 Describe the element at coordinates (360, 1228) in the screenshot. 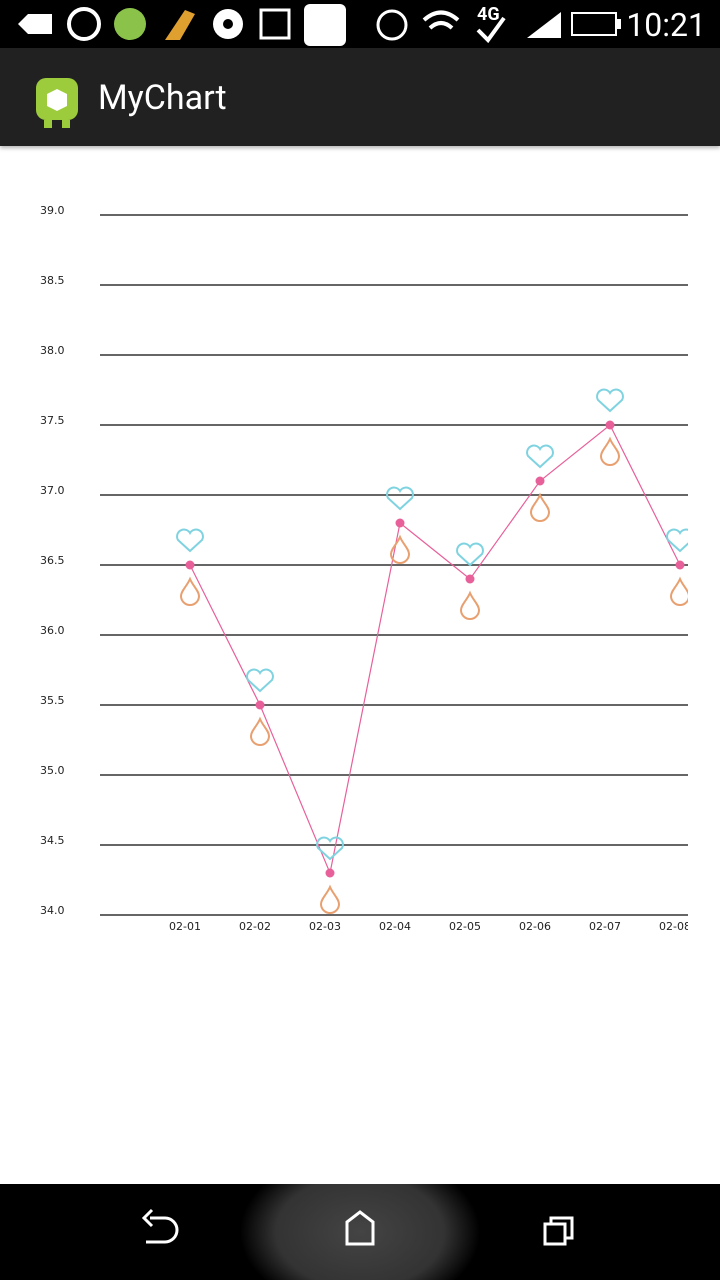

I see `home-button` at that location.